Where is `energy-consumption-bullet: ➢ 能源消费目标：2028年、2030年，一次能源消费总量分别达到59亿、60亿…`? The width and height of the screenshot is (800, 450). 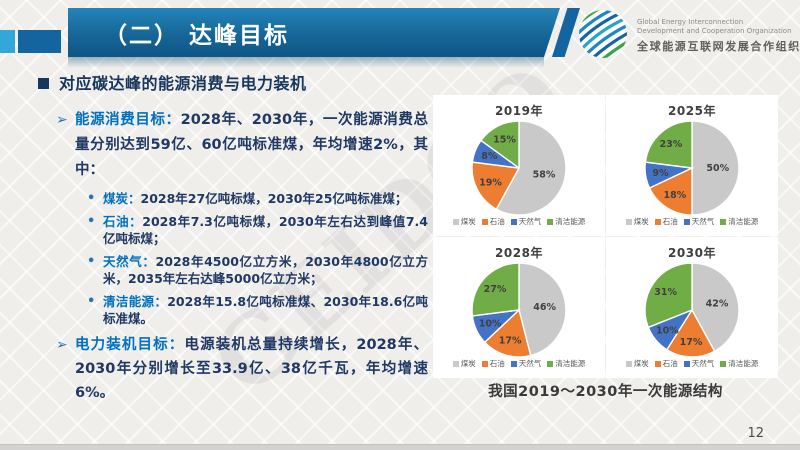 energy-consumption-bullet: ➢ 能源消费目标：2028年、2030年，一次能源消费总量分别达到59亿、60亿… is located at coordinates (229, 145).